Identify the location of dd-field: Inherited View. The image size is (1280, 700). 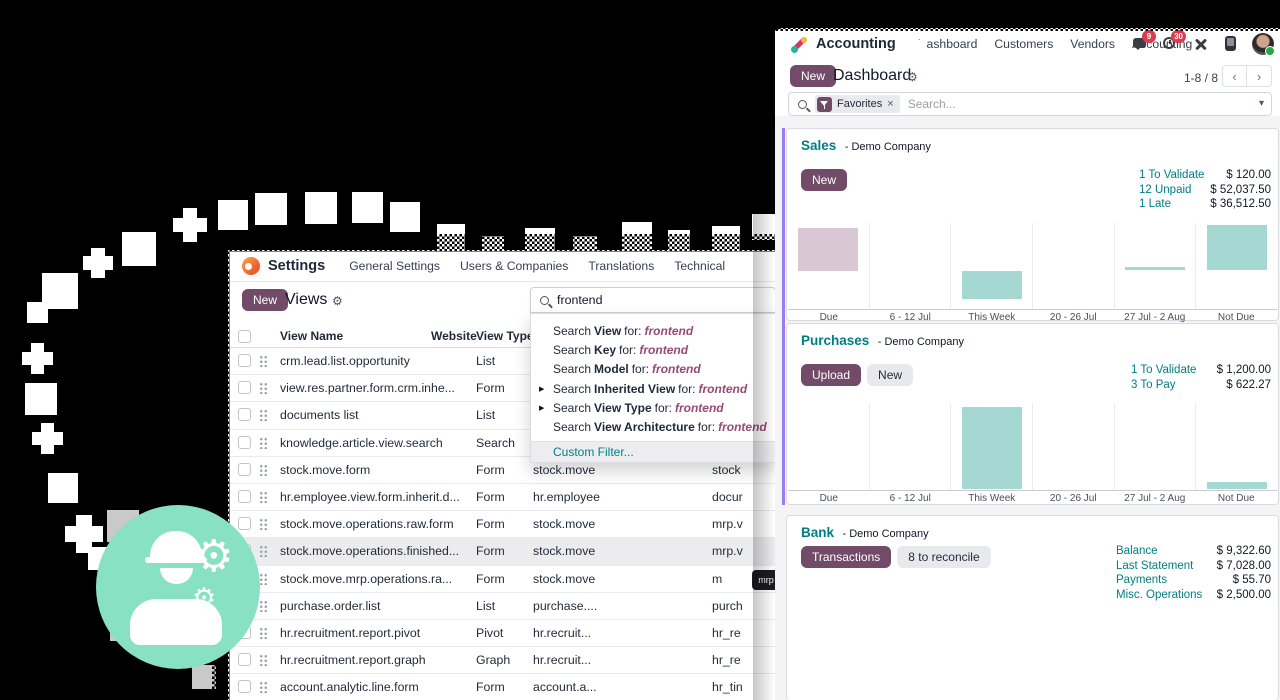
(635, 388).